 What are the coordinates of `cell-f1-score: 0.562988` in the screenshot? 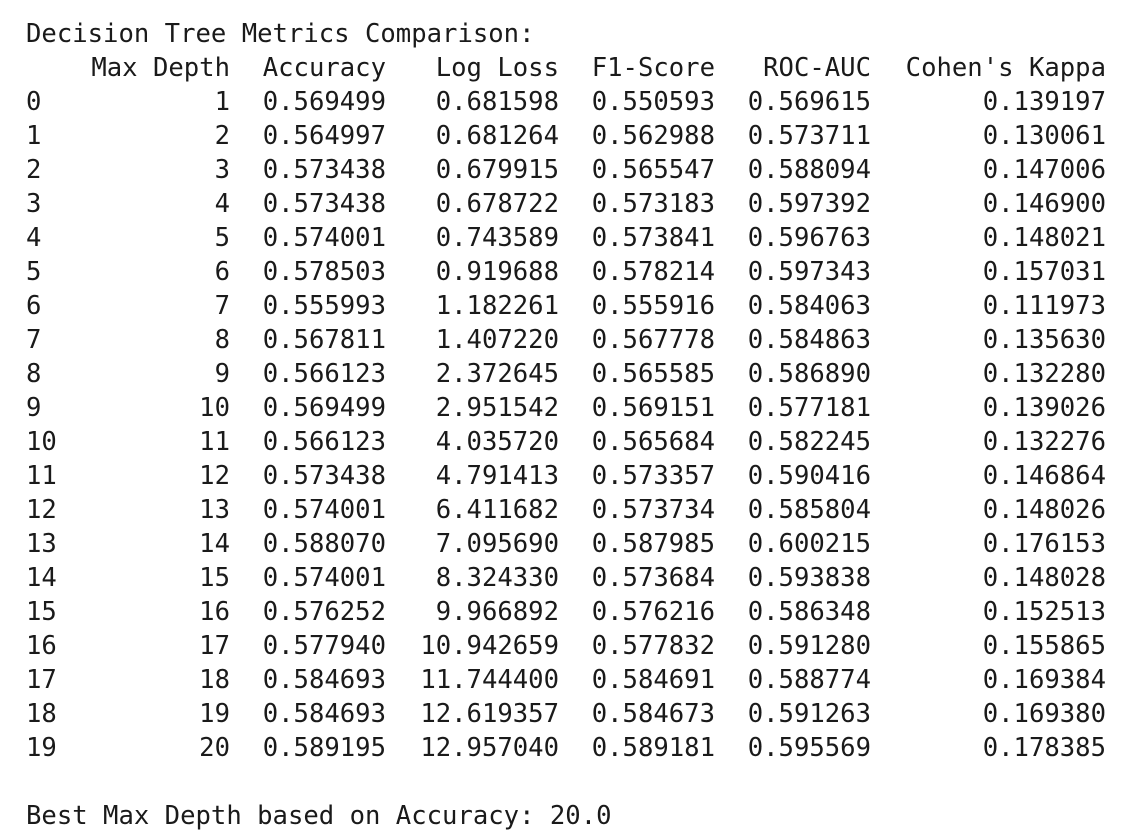 It's located at (653, 136).